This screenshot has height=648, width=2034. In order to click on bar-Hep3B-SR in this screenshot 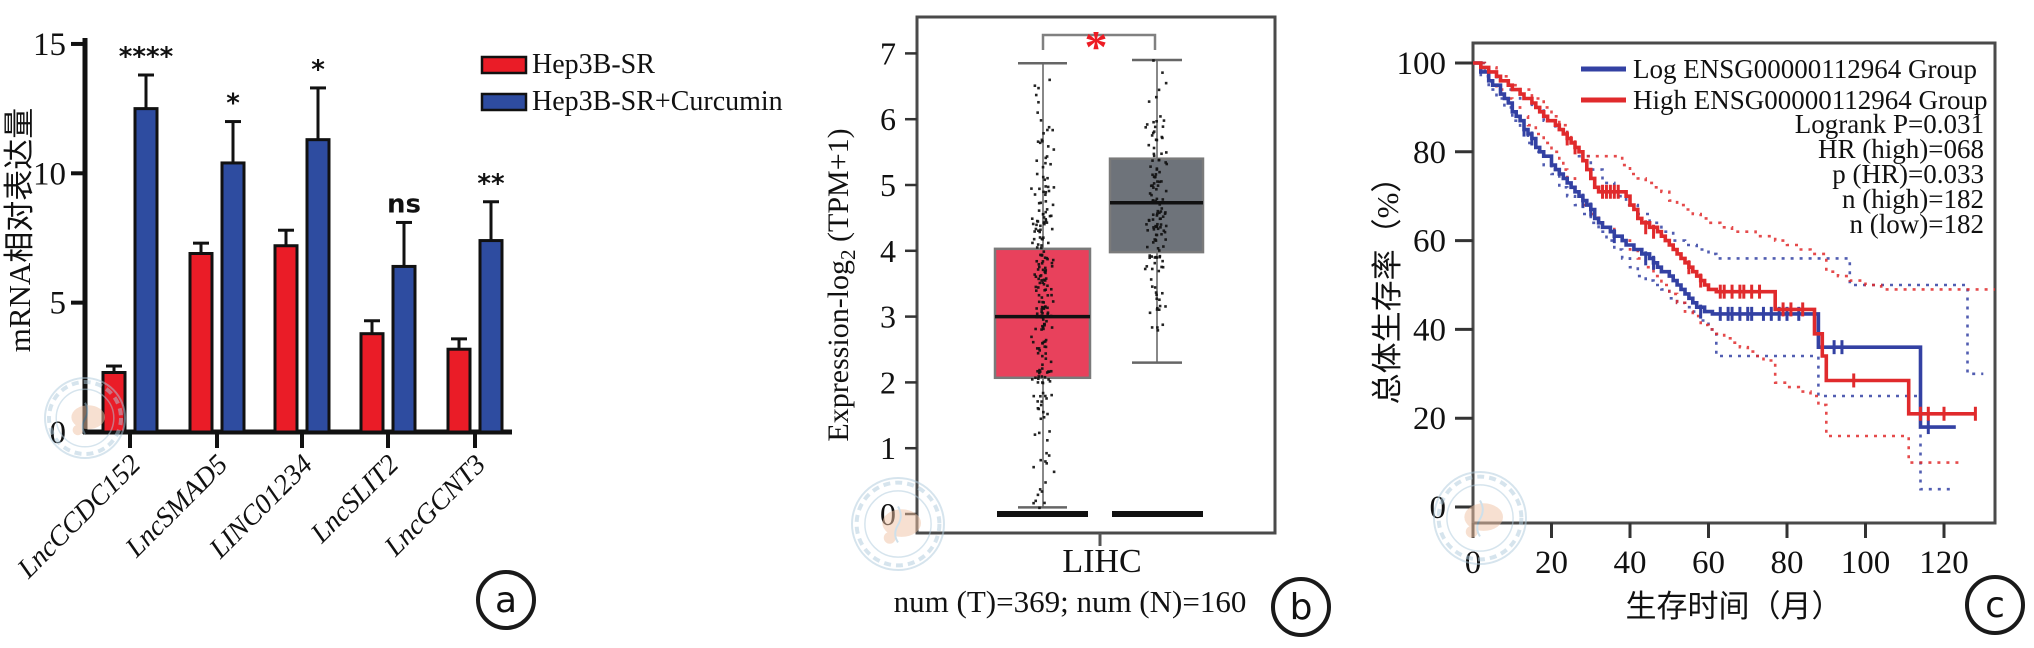, I will do `click(372, 383)`.